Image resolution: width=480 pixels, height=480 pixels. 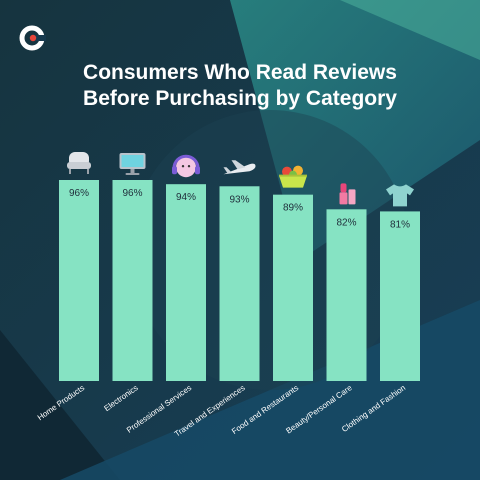 What do you see at coordinates (79, 163) in the screenshot?
I see `armchair-icon` at bounding box center [79, 163].